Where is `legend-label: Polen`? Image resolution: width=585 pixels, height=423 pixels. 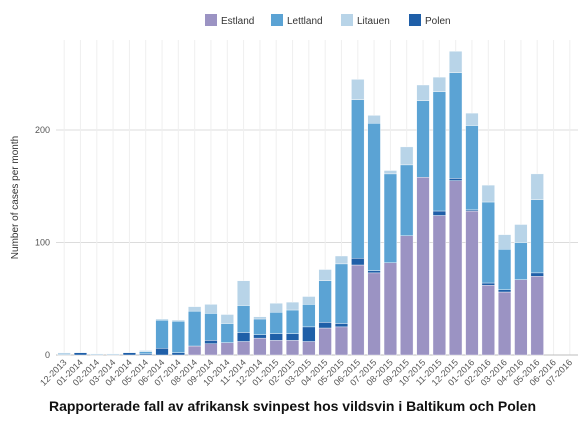 legend-label: Polen is located at coordinates (438, 21).